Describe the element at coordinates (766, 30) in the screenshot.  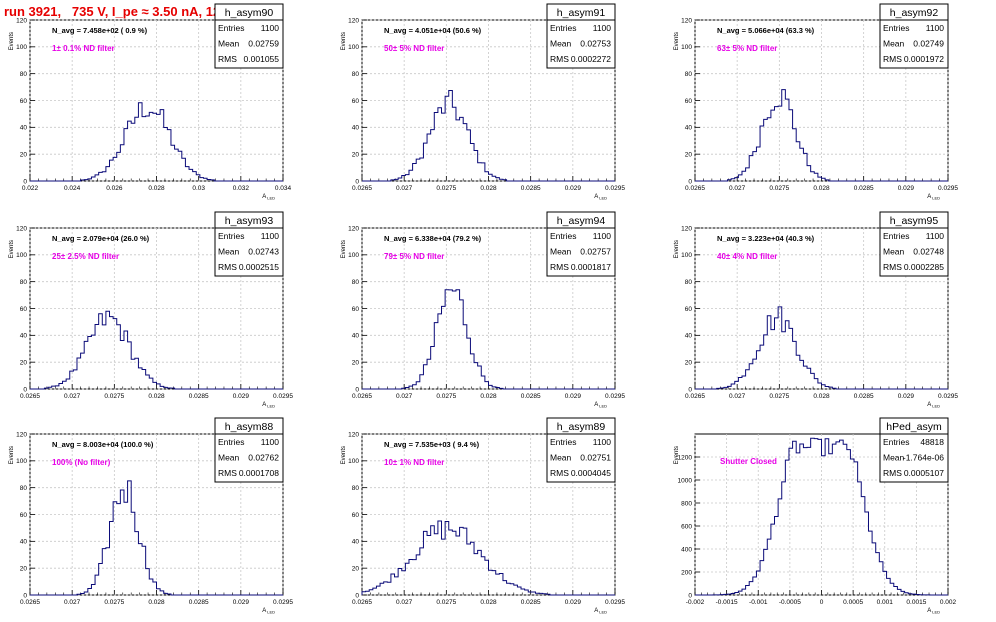
I see `navg-label: N_avg = 5.066e+04 (63.3 %)` at that location.